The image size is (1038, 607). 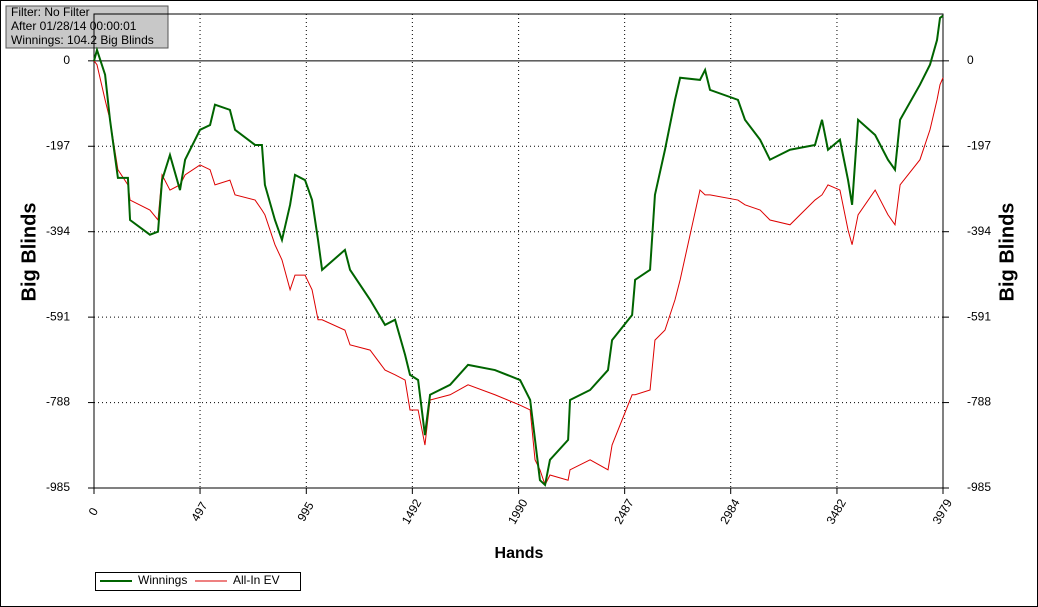 What do you see at coordinates (1007, 252) in the screenshot?
I see `y2-axis-label: Big Blinds` at bounding box center [1007, 252].